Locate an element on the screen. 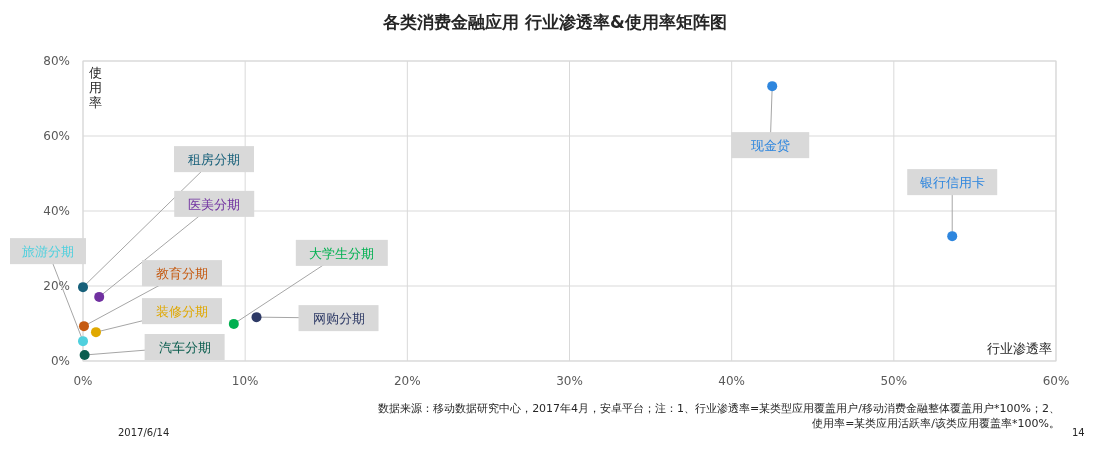  annotation: 银行信用卡 is located at coordinates (951, 183).